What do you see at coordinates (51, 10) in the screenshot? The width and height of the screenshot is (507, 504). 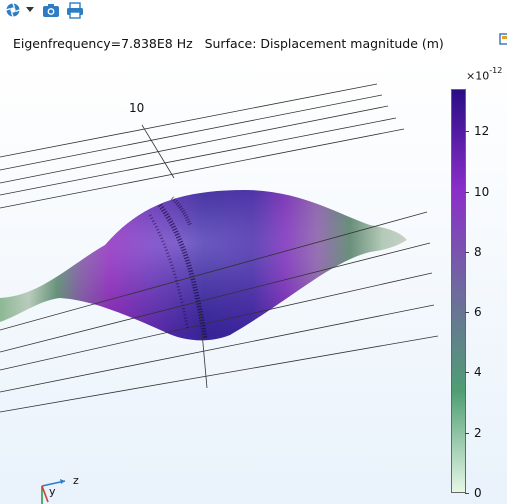 I see `snapshot-camera-icon` at bounding box center [51, 10].